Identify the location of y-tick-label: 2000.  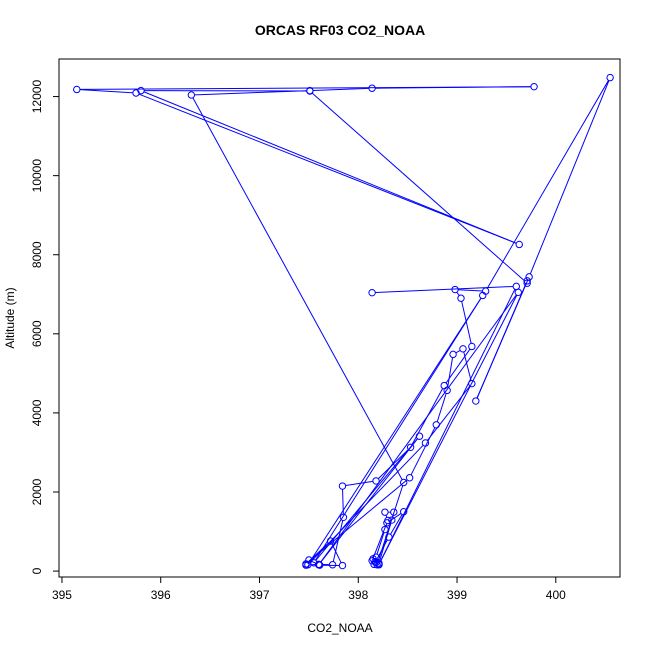
(37, 491).